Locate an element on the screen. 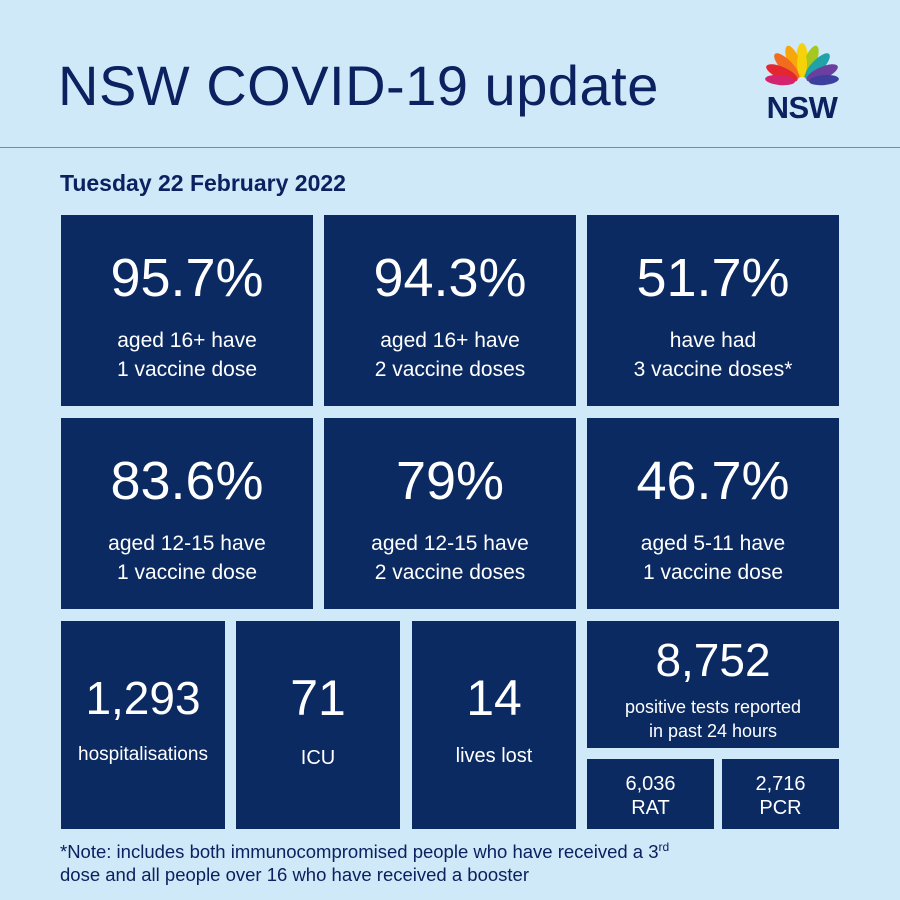 The height and width of the screenshot is (900, 900). tile-value: 51.7% is located at coordinates (713, 278).